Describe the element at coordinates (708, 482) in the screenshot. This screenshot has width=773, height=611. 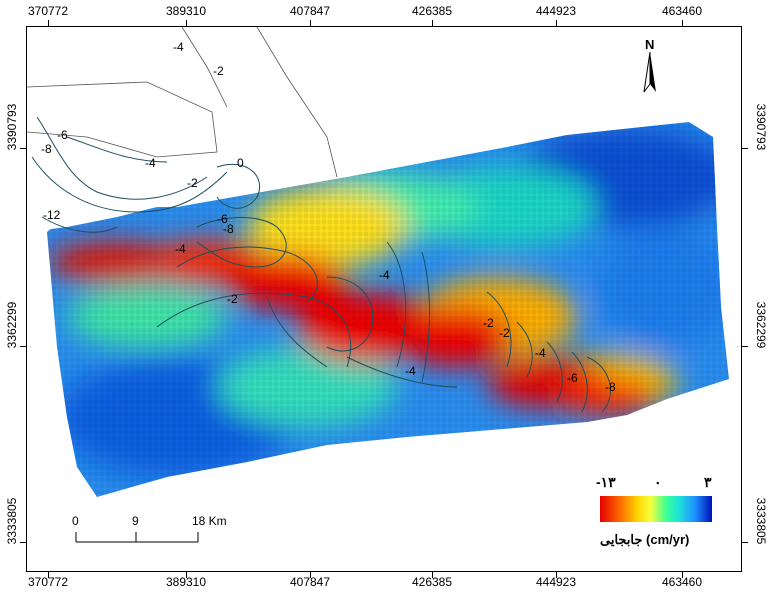
I see `legend-max-label: ۳` at that location.